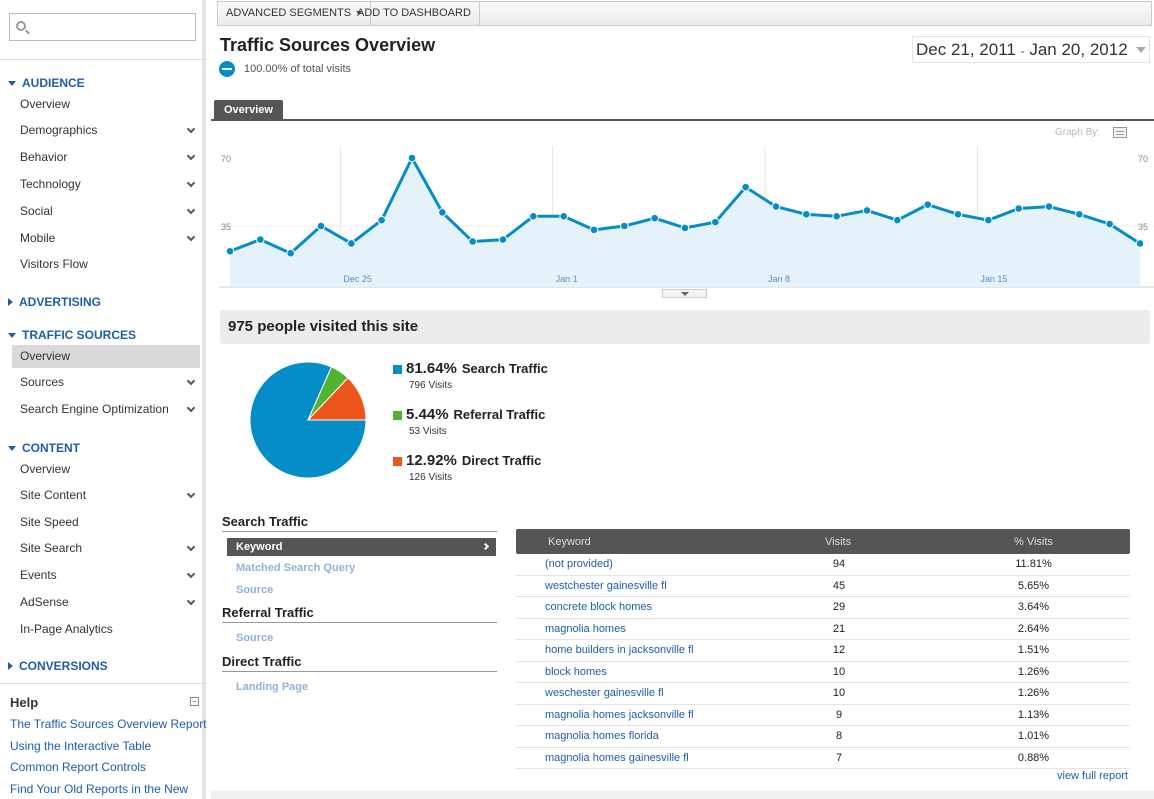  I want to click on help-link: Find Your Old Reports in the New, so click(99, 788).